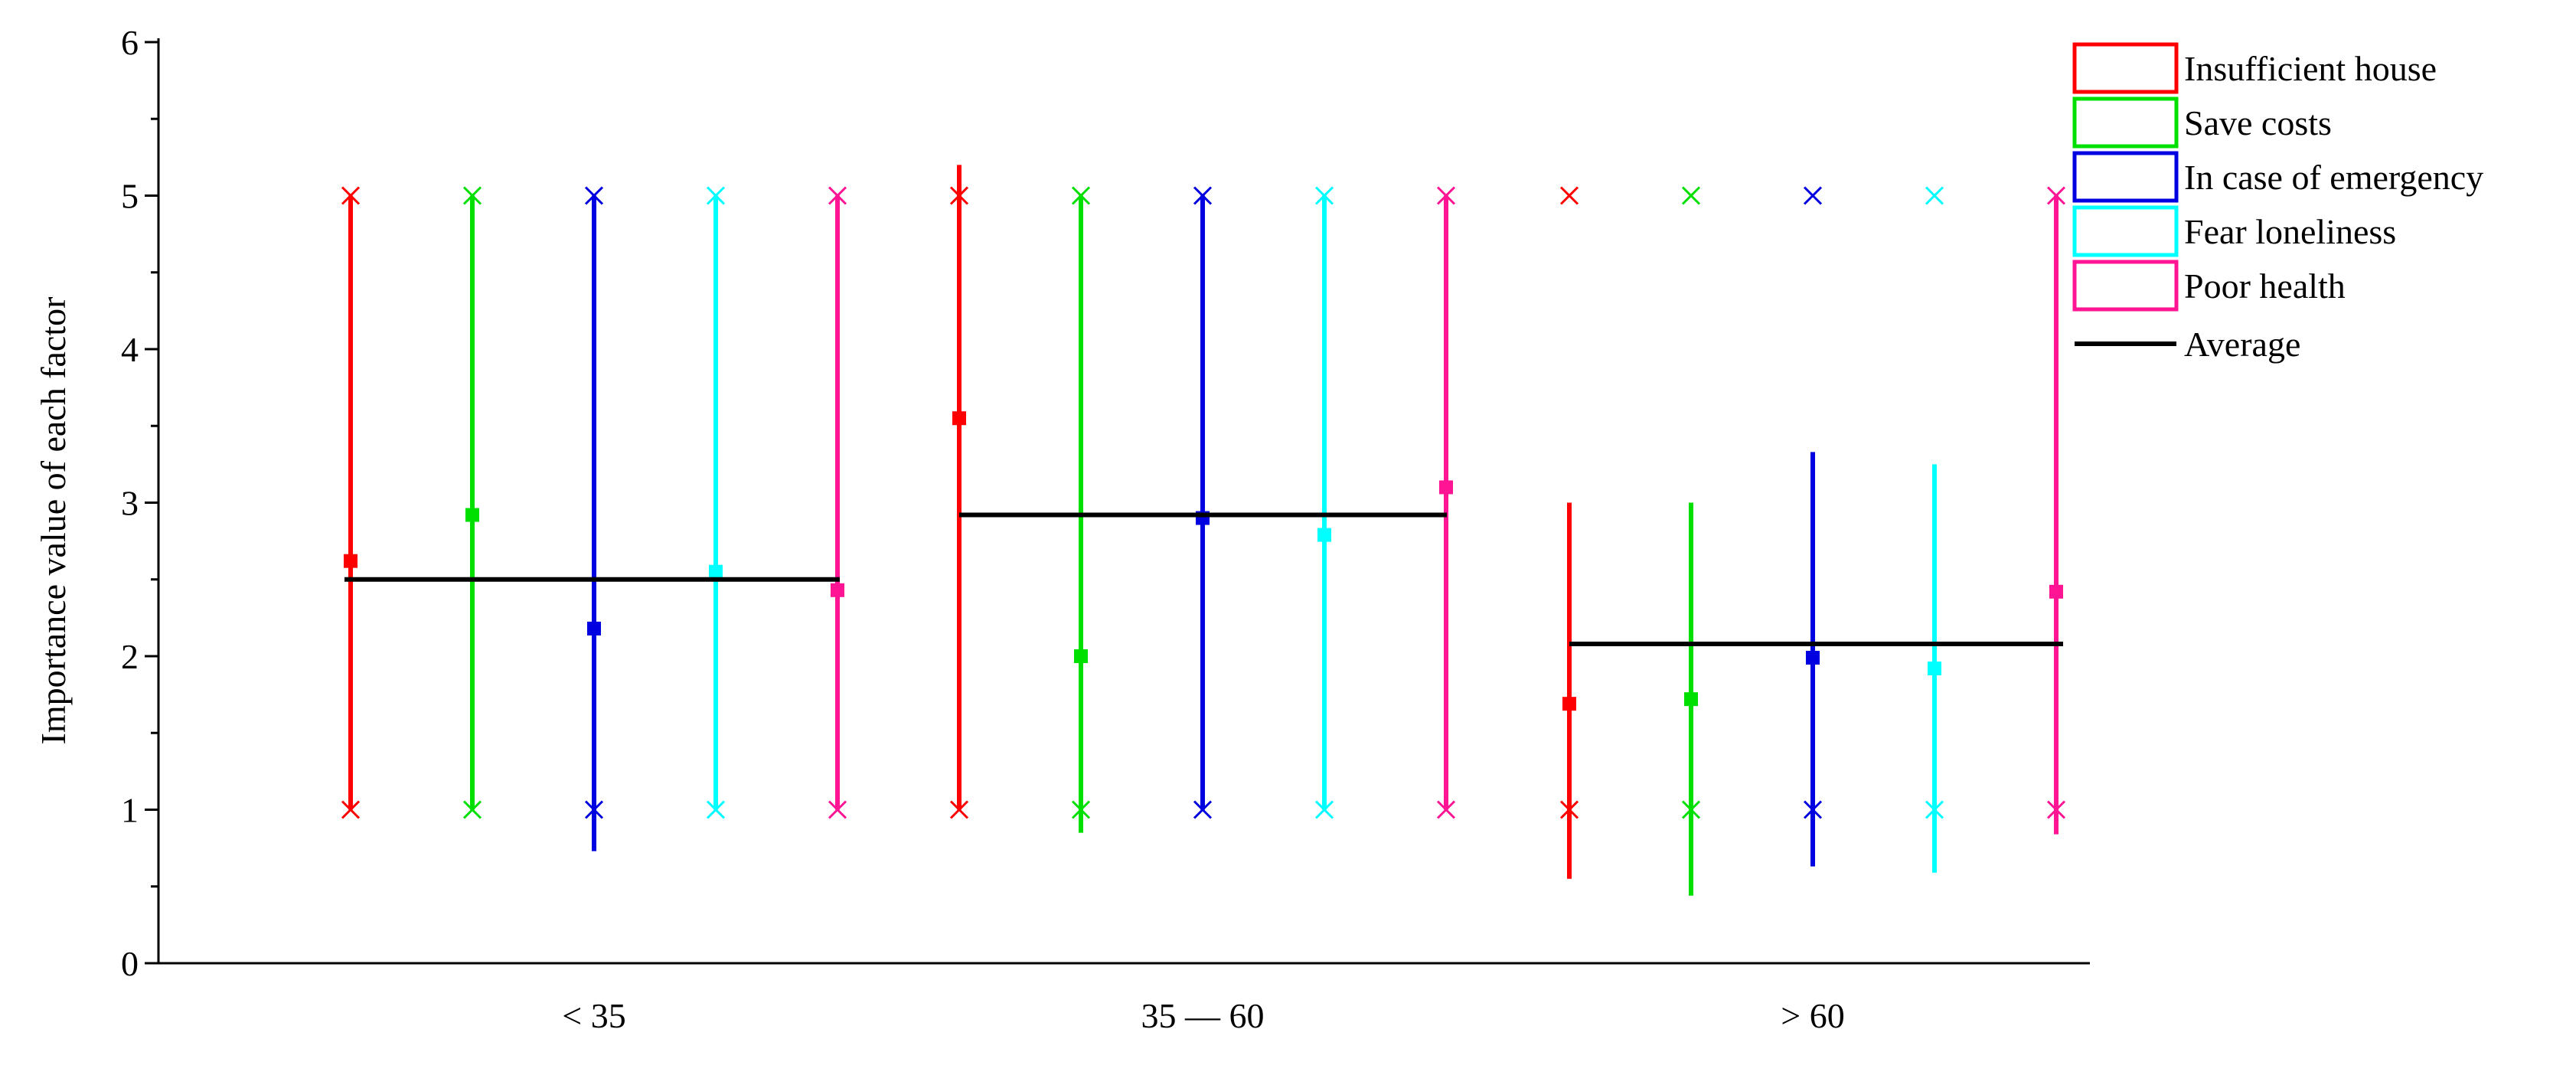 The height and width of the screenshot is (1075, 2576). Describe the element at coordinates (2290, 232) in the screenshot. I see `legend-label: Fear loneliness` at that location.